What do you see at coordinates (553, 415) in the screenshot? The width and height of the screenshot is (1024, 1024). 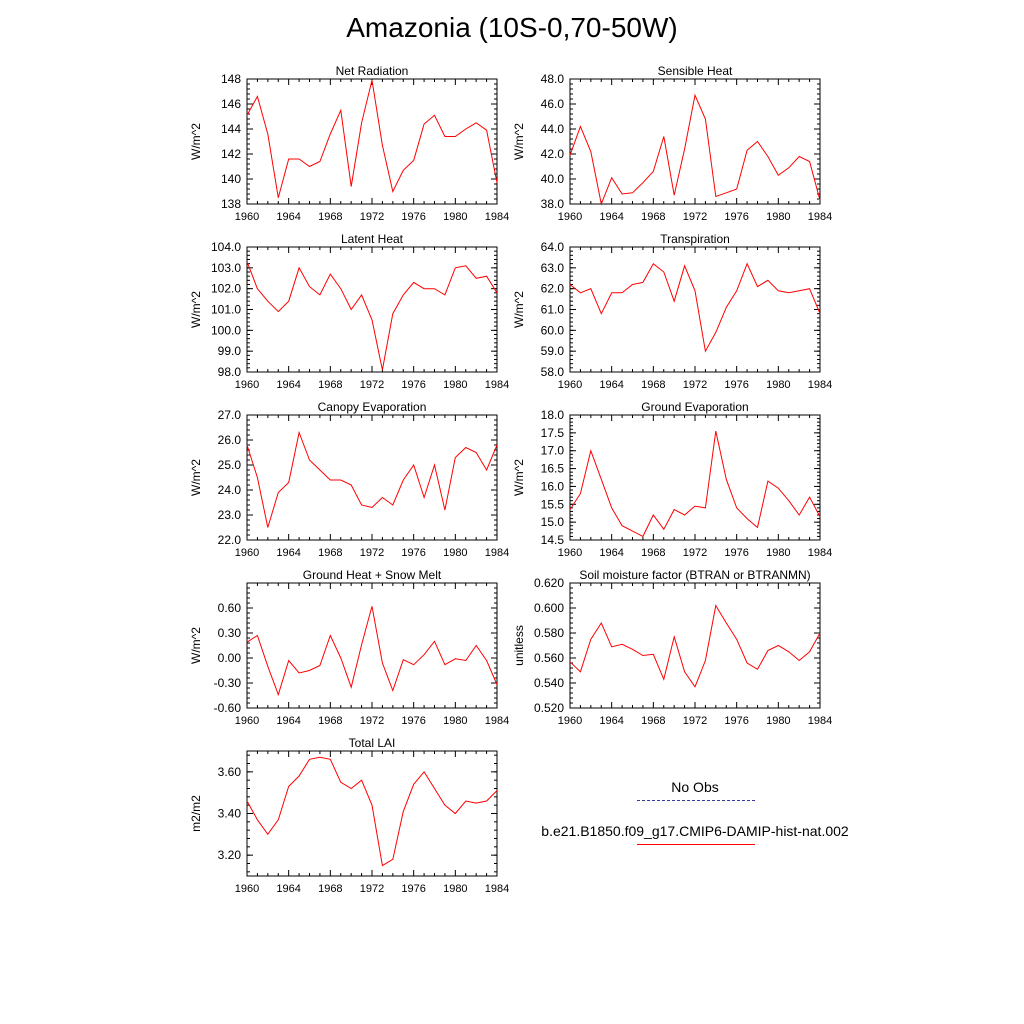 I see `y-tick-label: 18.0` at bounding box center [553, 415].